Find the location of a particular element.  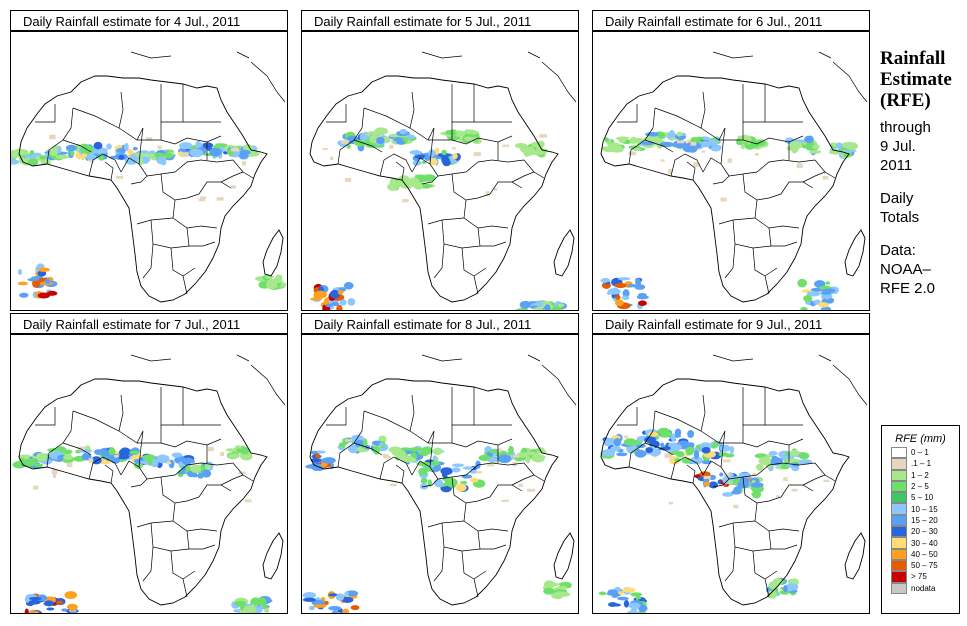

legend-label: 50 – 75 is located at coordinates (924, 566).